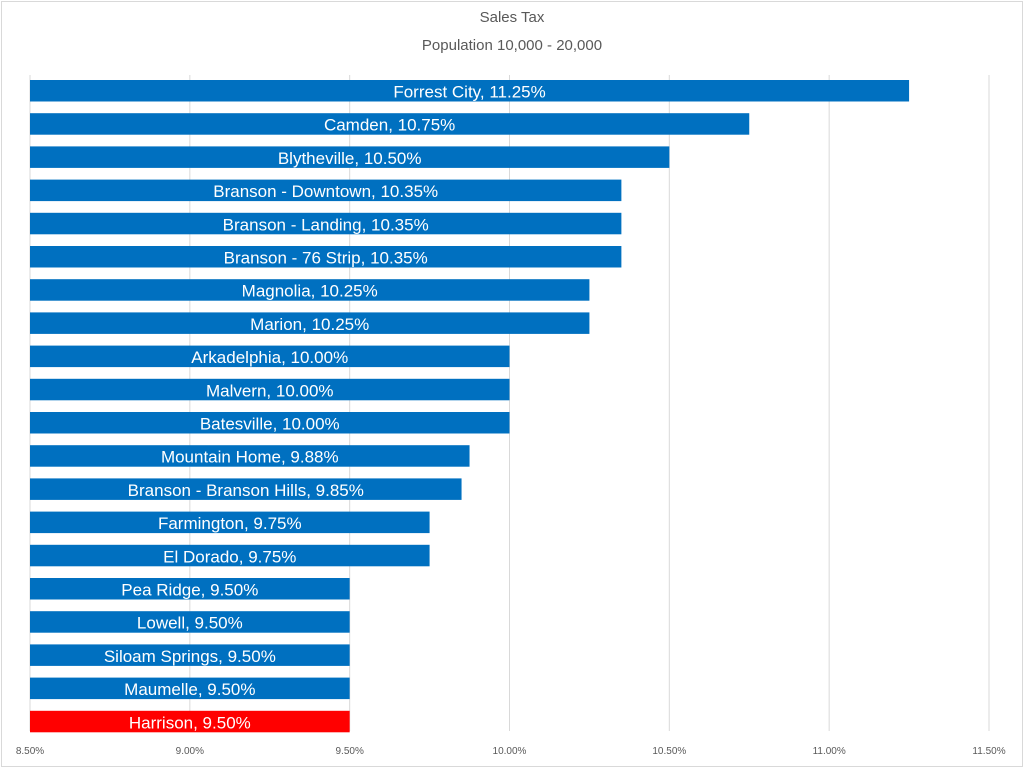  I want to click on bar-data-label: Mountain Home, 9.88%, so click(250, 457).